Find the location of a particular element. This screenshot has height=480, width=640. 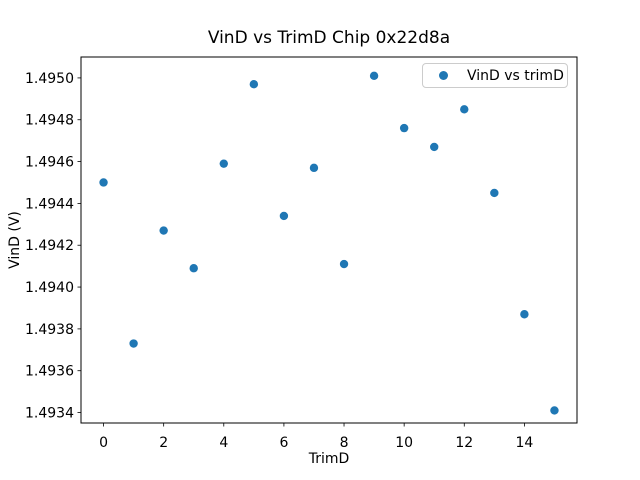

legend-label: VinD vs trimD is located at coordinates (515, 75).